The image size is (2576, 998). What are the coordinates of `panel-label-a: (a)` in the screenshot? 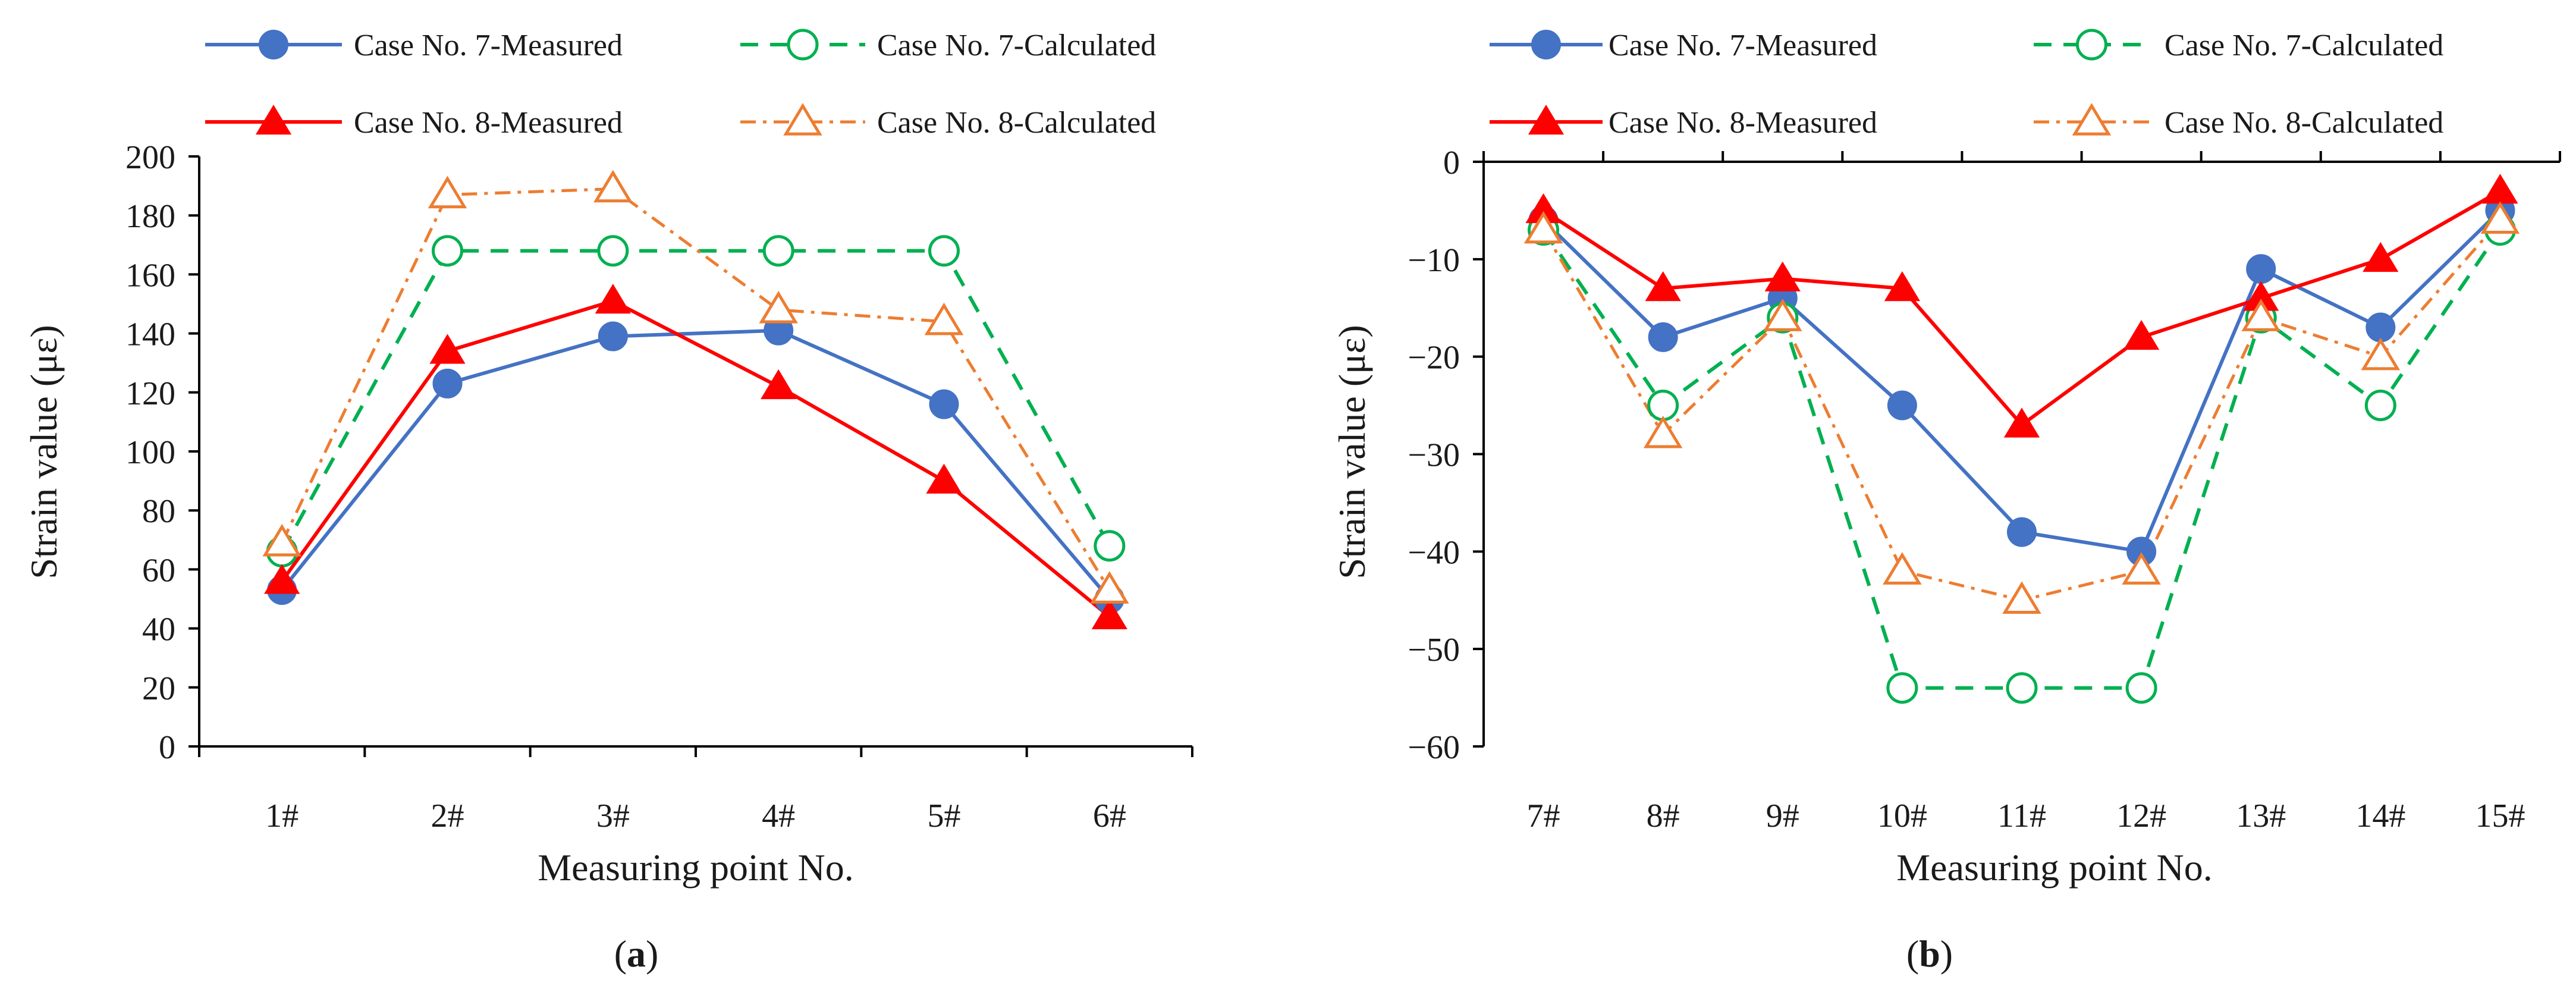 It's located at (636, 954).